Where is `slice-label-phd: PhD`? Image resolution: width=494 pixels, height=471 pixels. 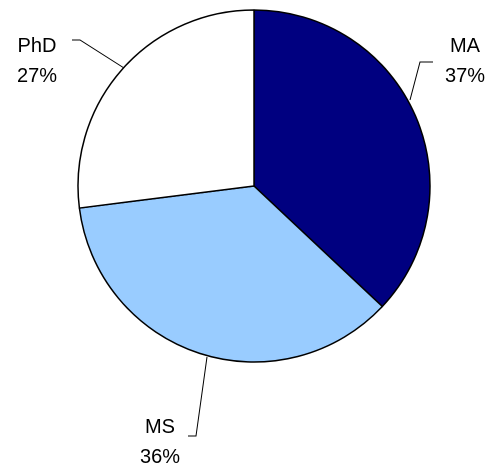 slice-label-phd: PhD is located at coordinates (37, 46).